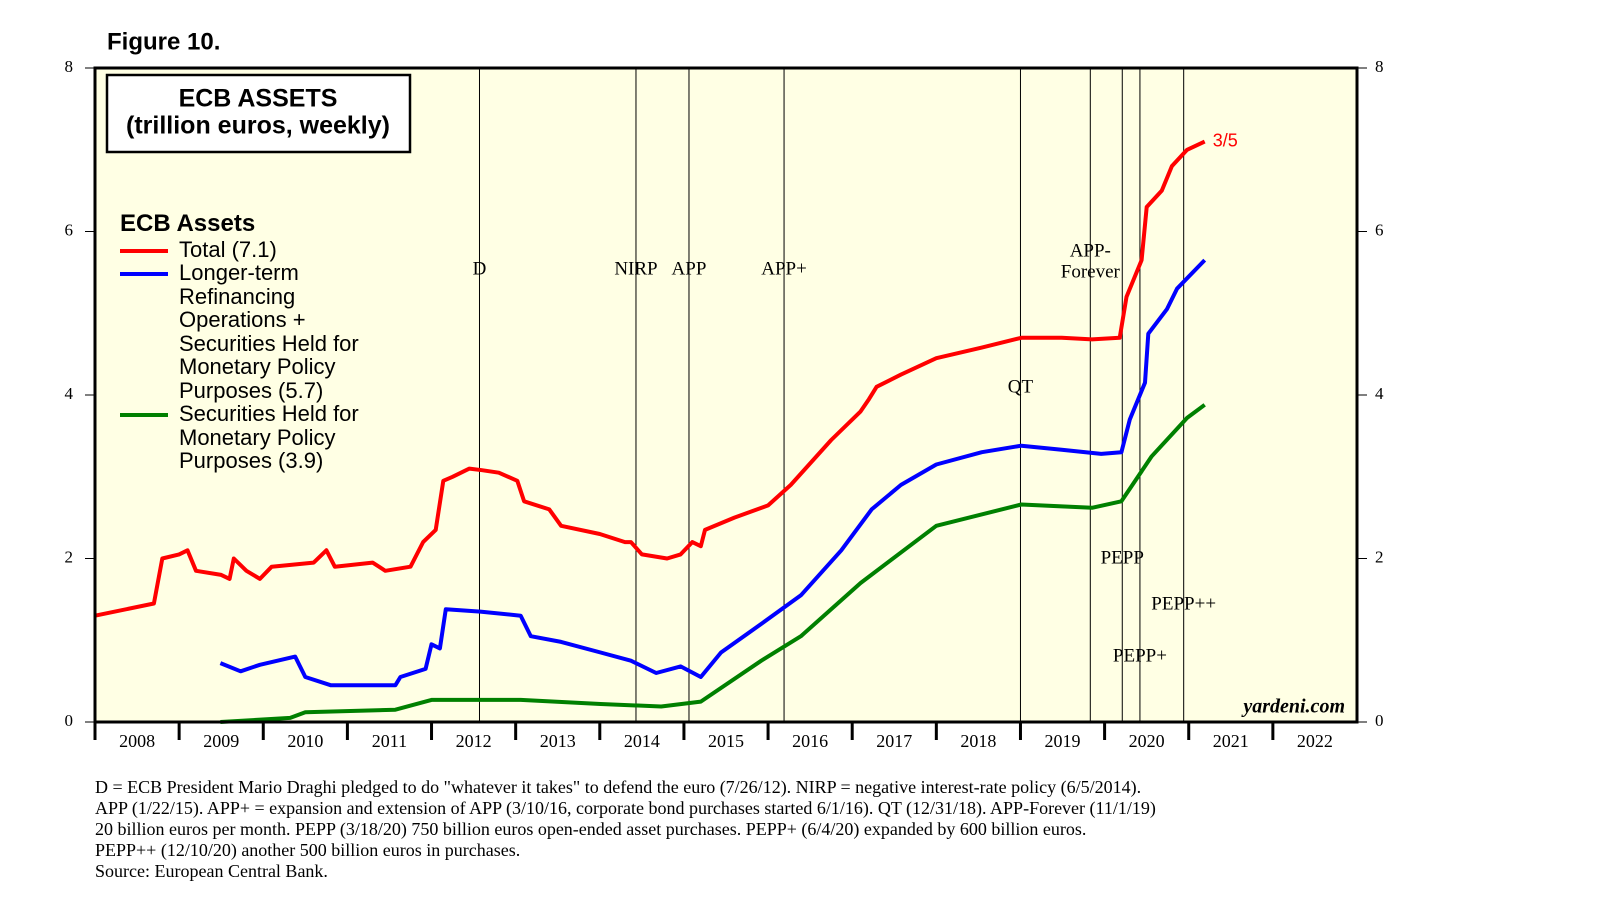 The image size is (1610, 919). I want to click on legend-entry: Total (7.1), so click(255, 249).